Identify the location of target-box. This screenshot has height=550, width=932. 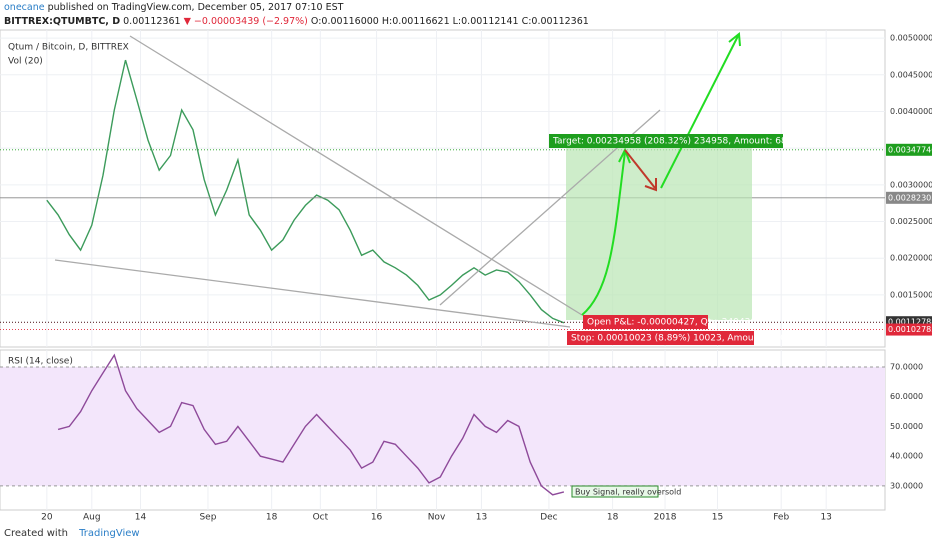
(666, 141).